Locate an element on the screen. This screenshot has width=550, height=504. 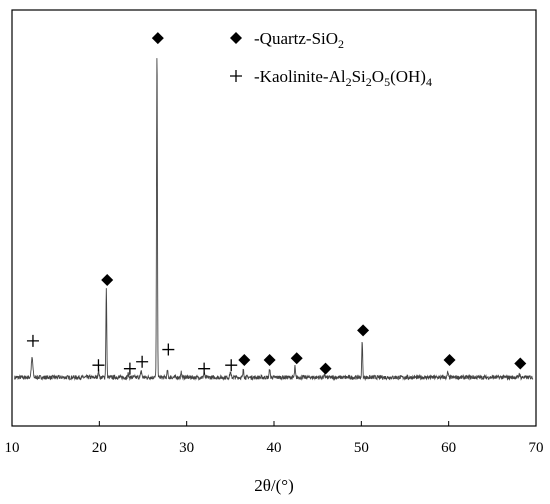
x-axis-ticks: 10 20 30 40 50 60 70 is located at coordinates (274, 438).